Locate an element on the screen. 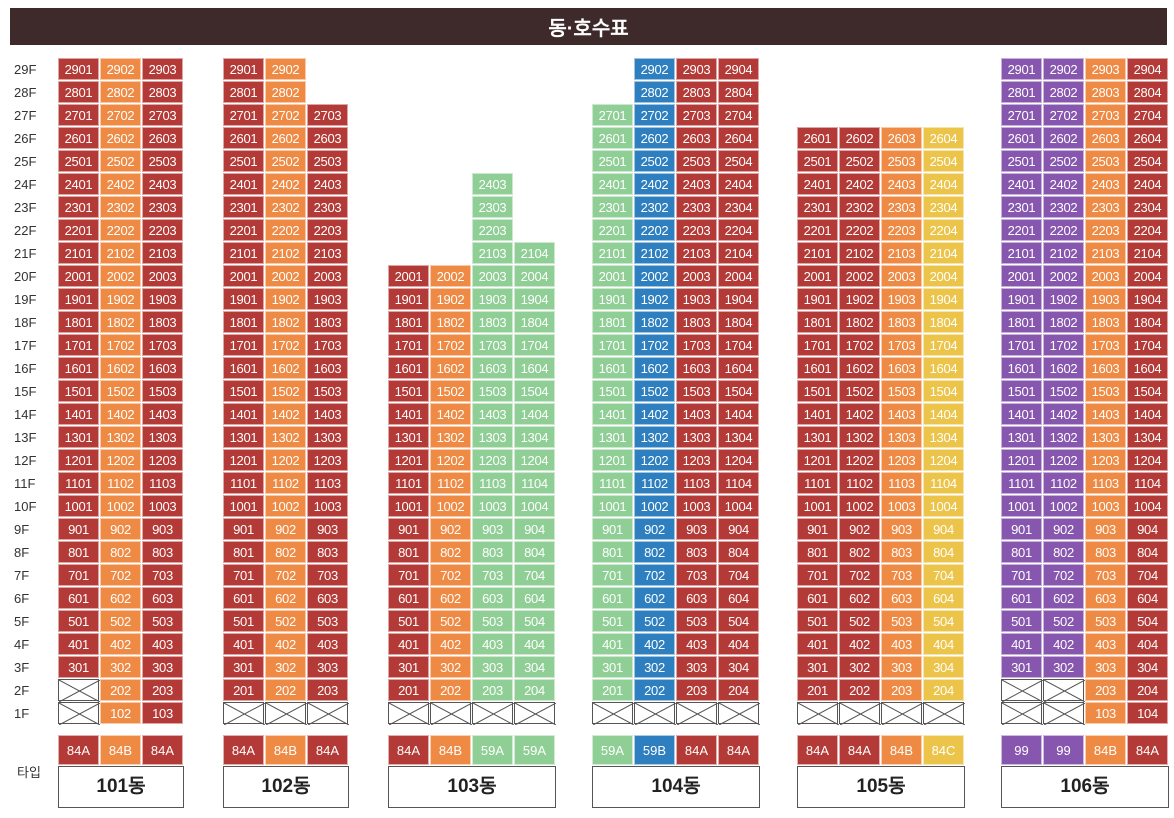  unit-cell: 2104 is located at coordinates (534, 253).